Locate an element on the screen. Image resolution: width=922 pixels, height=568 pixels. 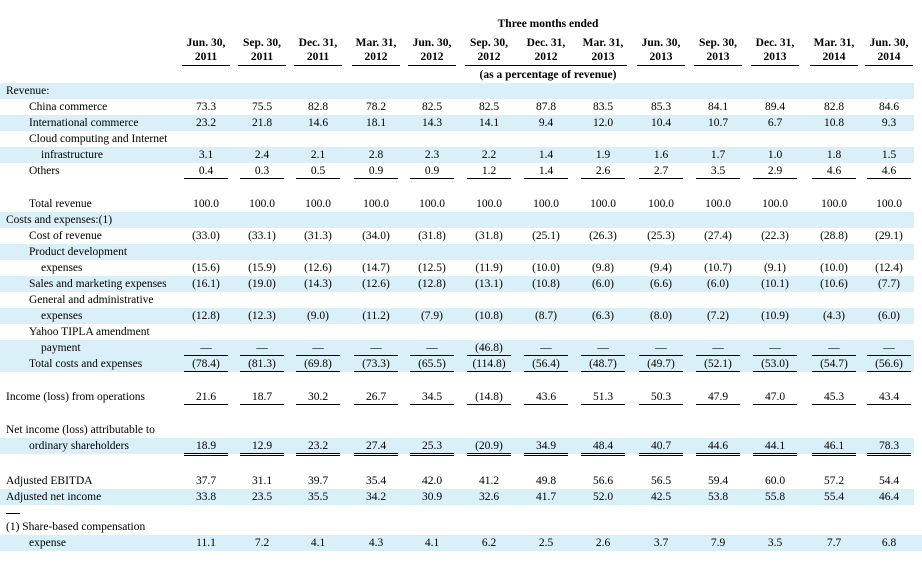
cell-value: (69.8) is located at coordinates (318, 364).